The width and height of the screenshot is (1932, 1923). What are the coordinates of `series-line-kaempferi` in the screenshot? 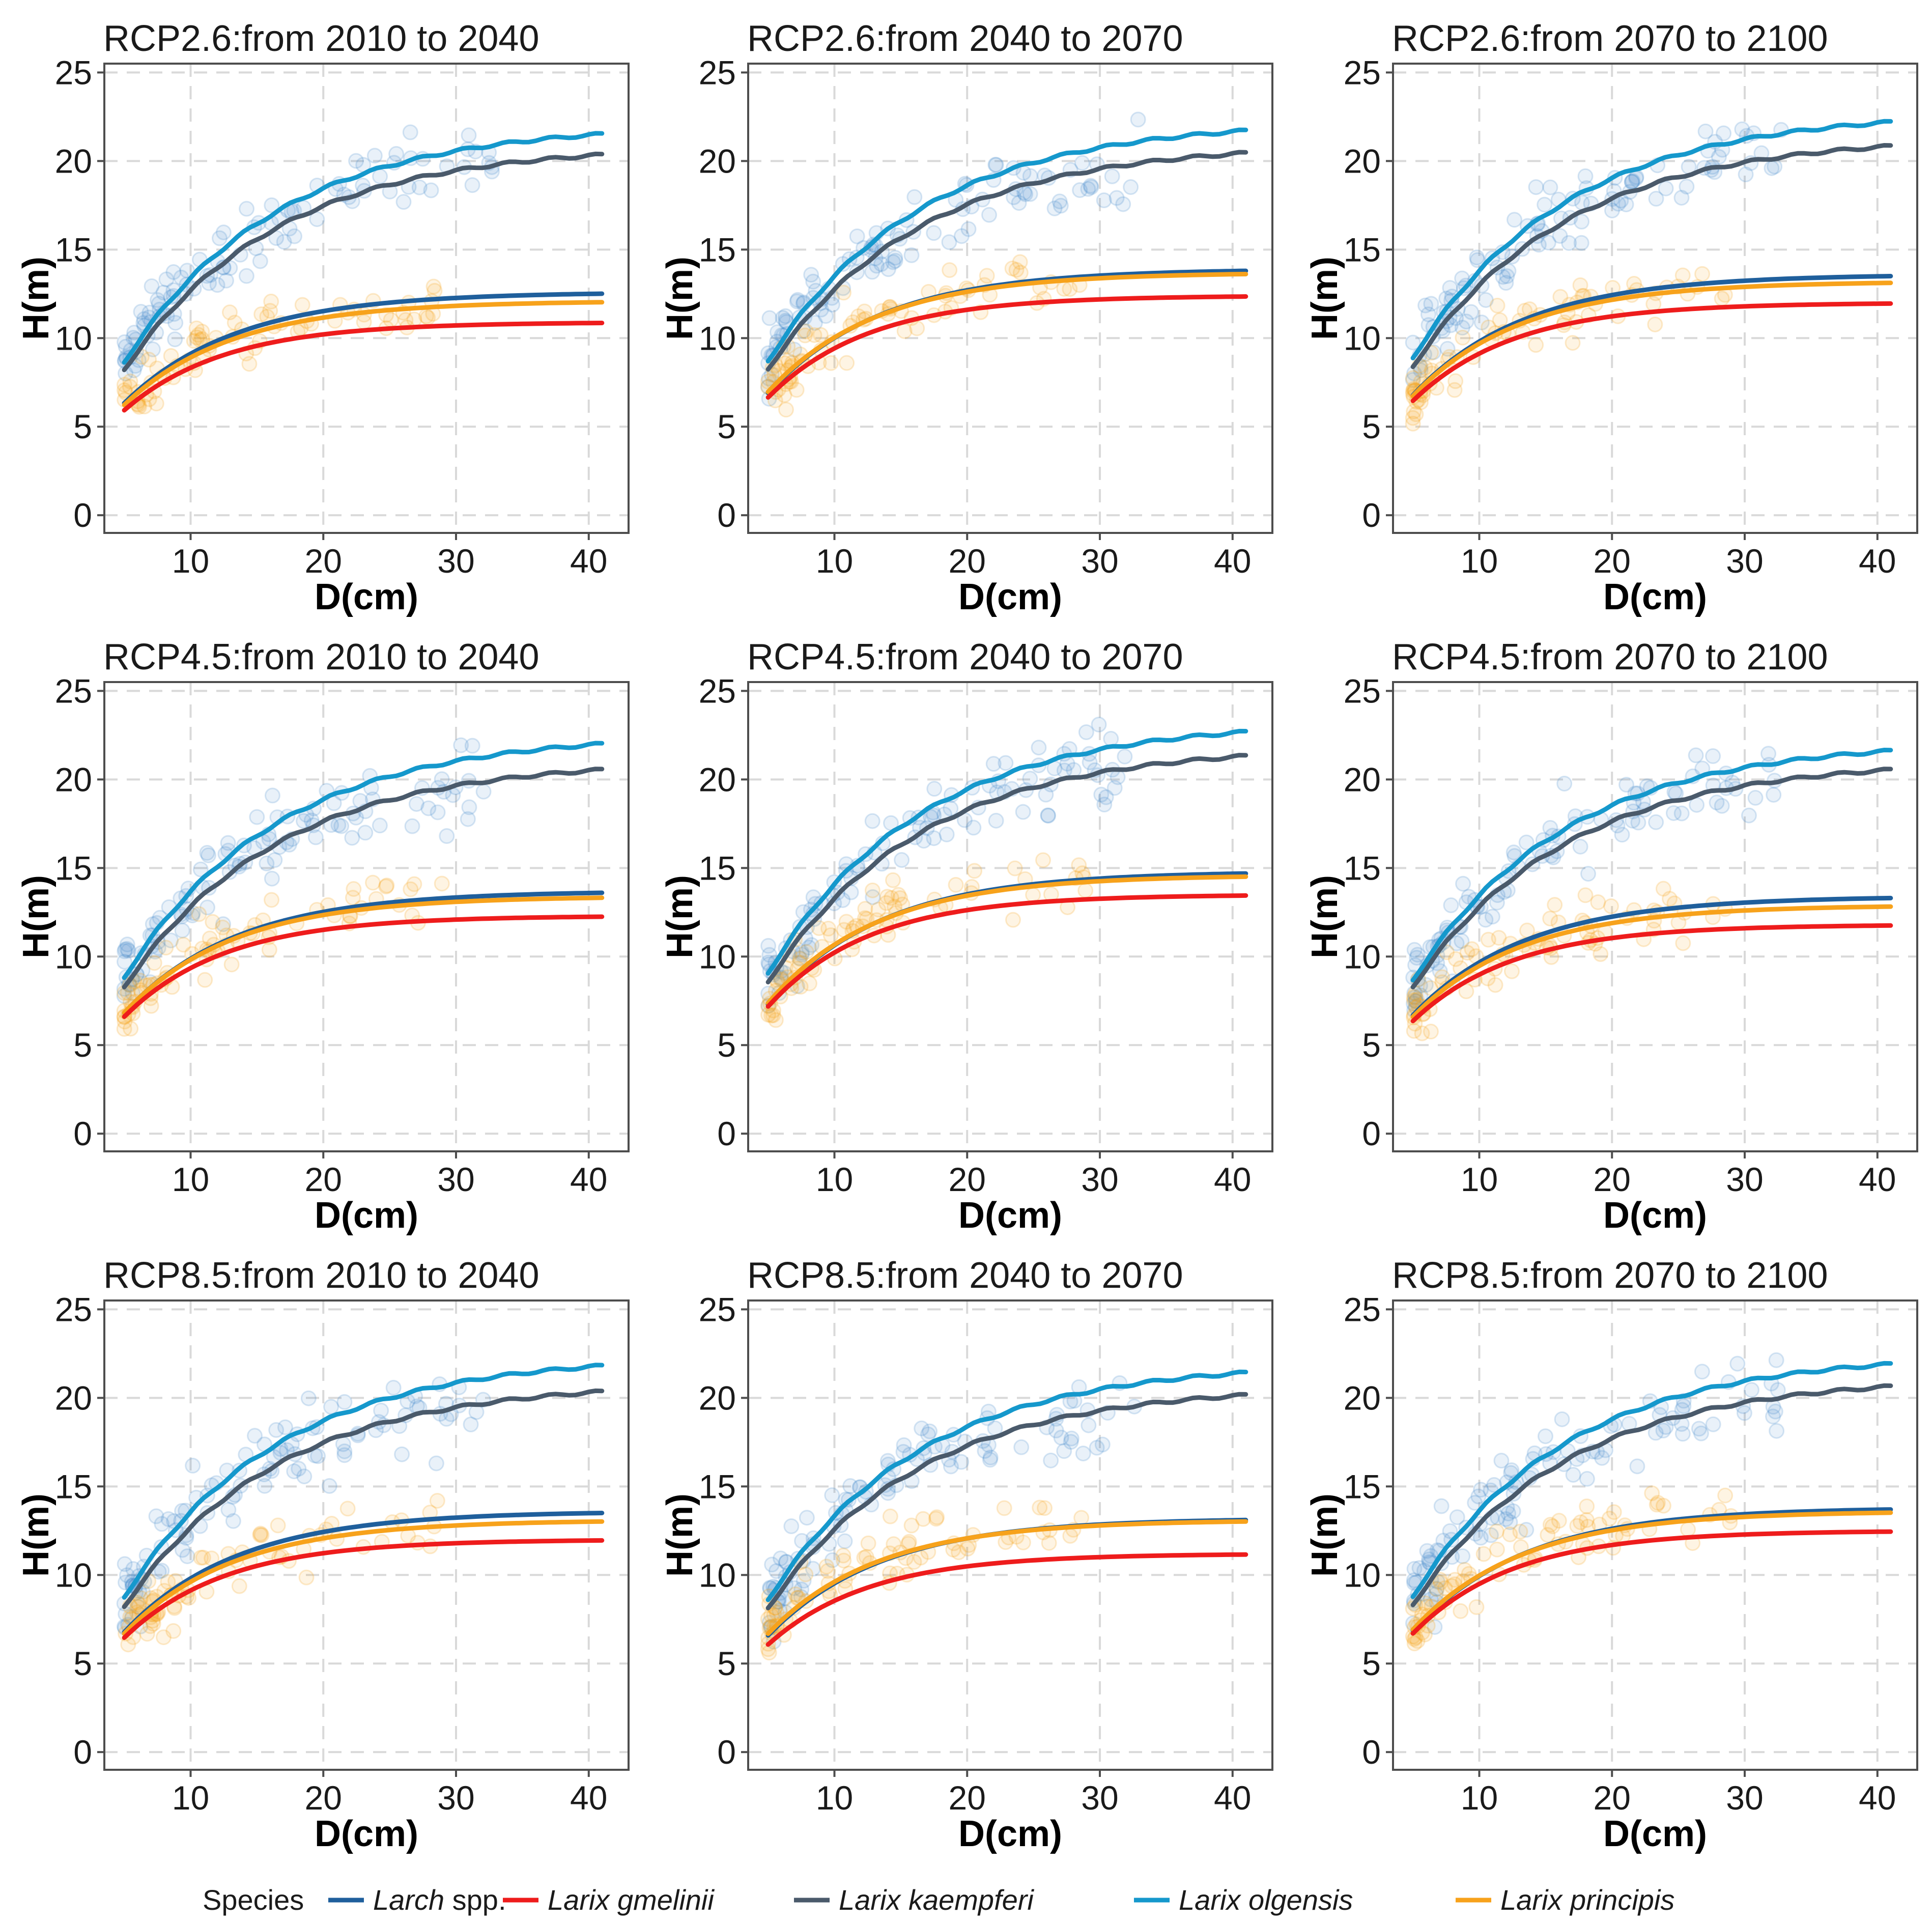 It's located at (1006, 868).